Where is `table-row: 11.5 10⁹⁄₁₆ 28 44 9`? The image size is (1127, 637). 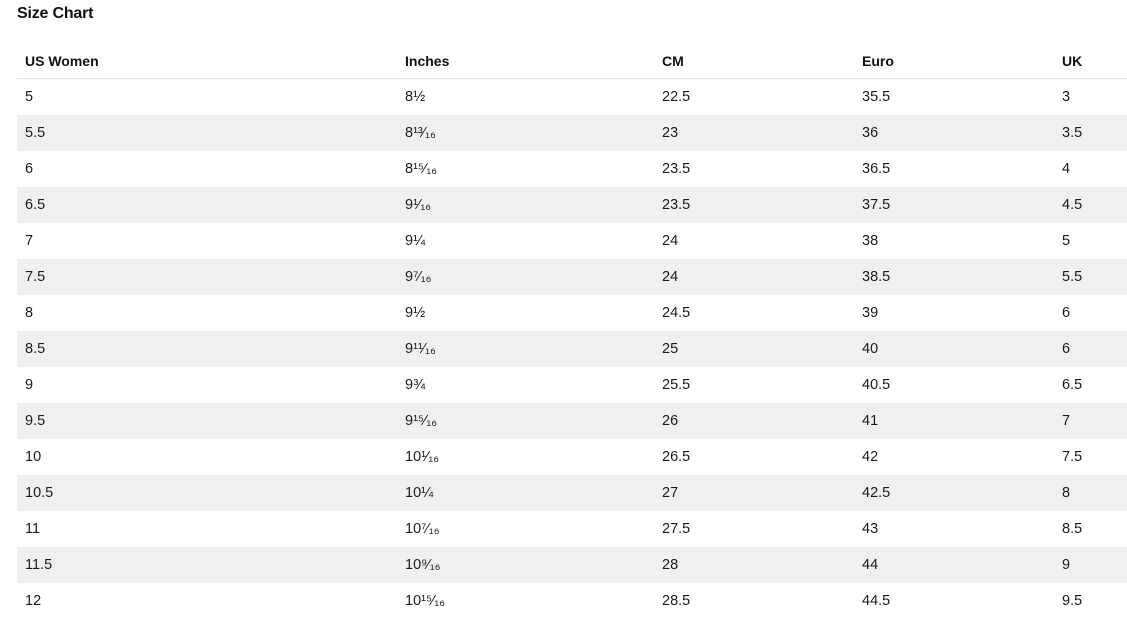 table-row: 11.5 10⁹⁄₁₆ 28 44 9 is located at coordinates (572, 565).